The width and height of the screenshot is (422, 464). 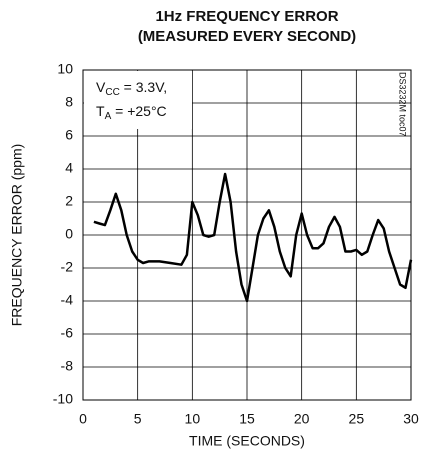 What do you see at coordinates (65, 69) in the screenshot?
I see `y-tick-label: 10` at bounding box center [65, 69].